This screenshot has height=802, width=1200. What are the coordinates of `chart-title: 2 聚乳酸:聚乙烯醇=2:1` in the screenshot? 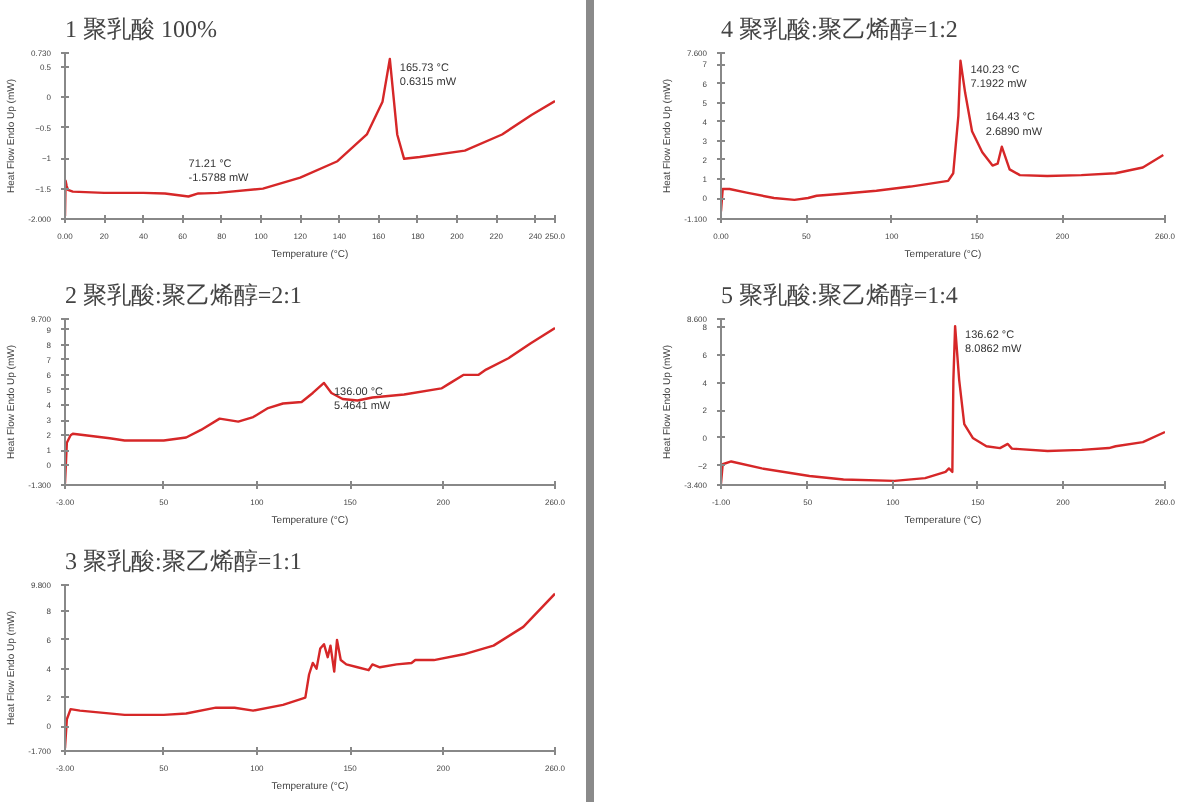 It's located at (183, 295).